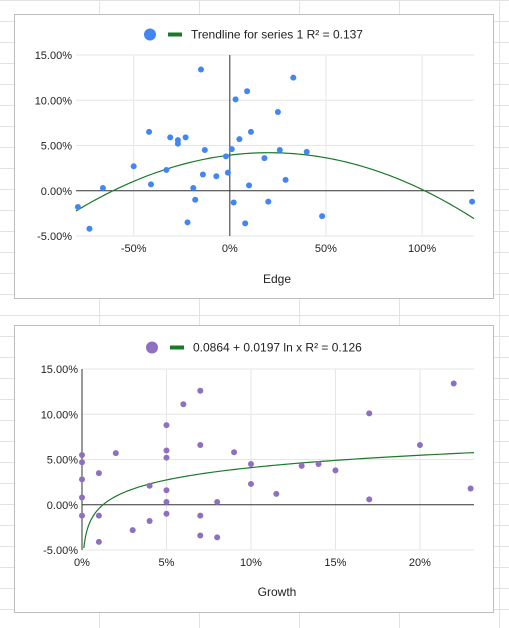 The width and height of the screenshot is (509, 628). Describe the element at coordinates (279, 500) in the screenshot. I see `trendline` at that location.